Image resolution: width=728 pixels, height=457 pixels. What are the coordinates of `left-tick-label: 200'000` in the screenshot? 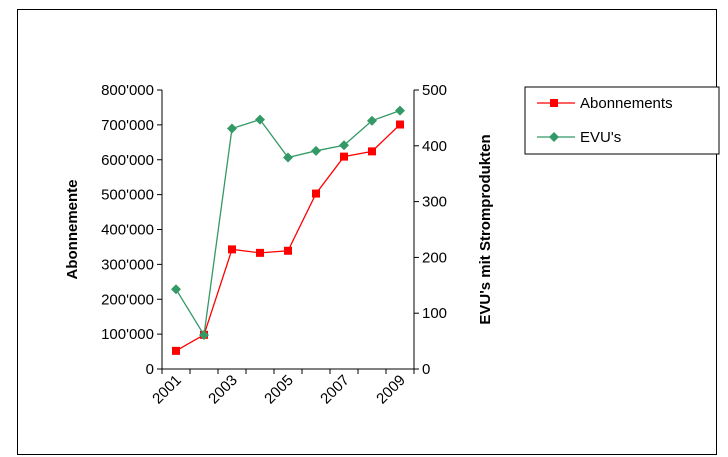 It's located at (127, 299).